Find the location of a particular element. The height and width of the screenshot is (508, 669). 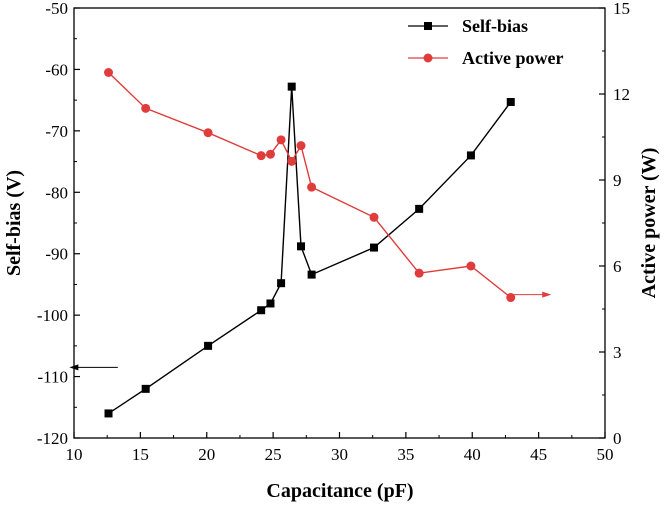

y-left-tick-label: -80 is located at coordinates (56, 192).